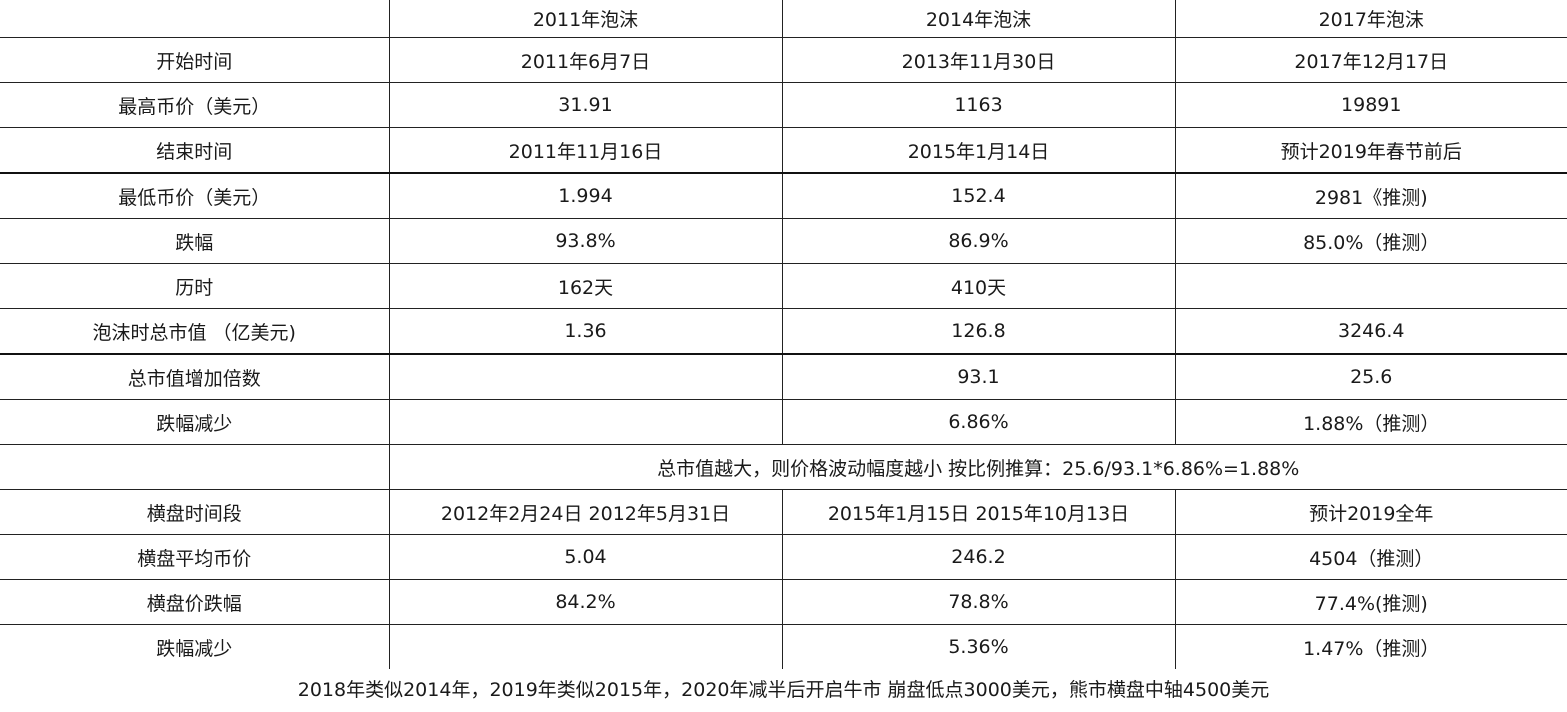 Image resolution: width=1567 pixels, height=712 pixels. I want to click on table-cell: 126.8, so click(979, 331).